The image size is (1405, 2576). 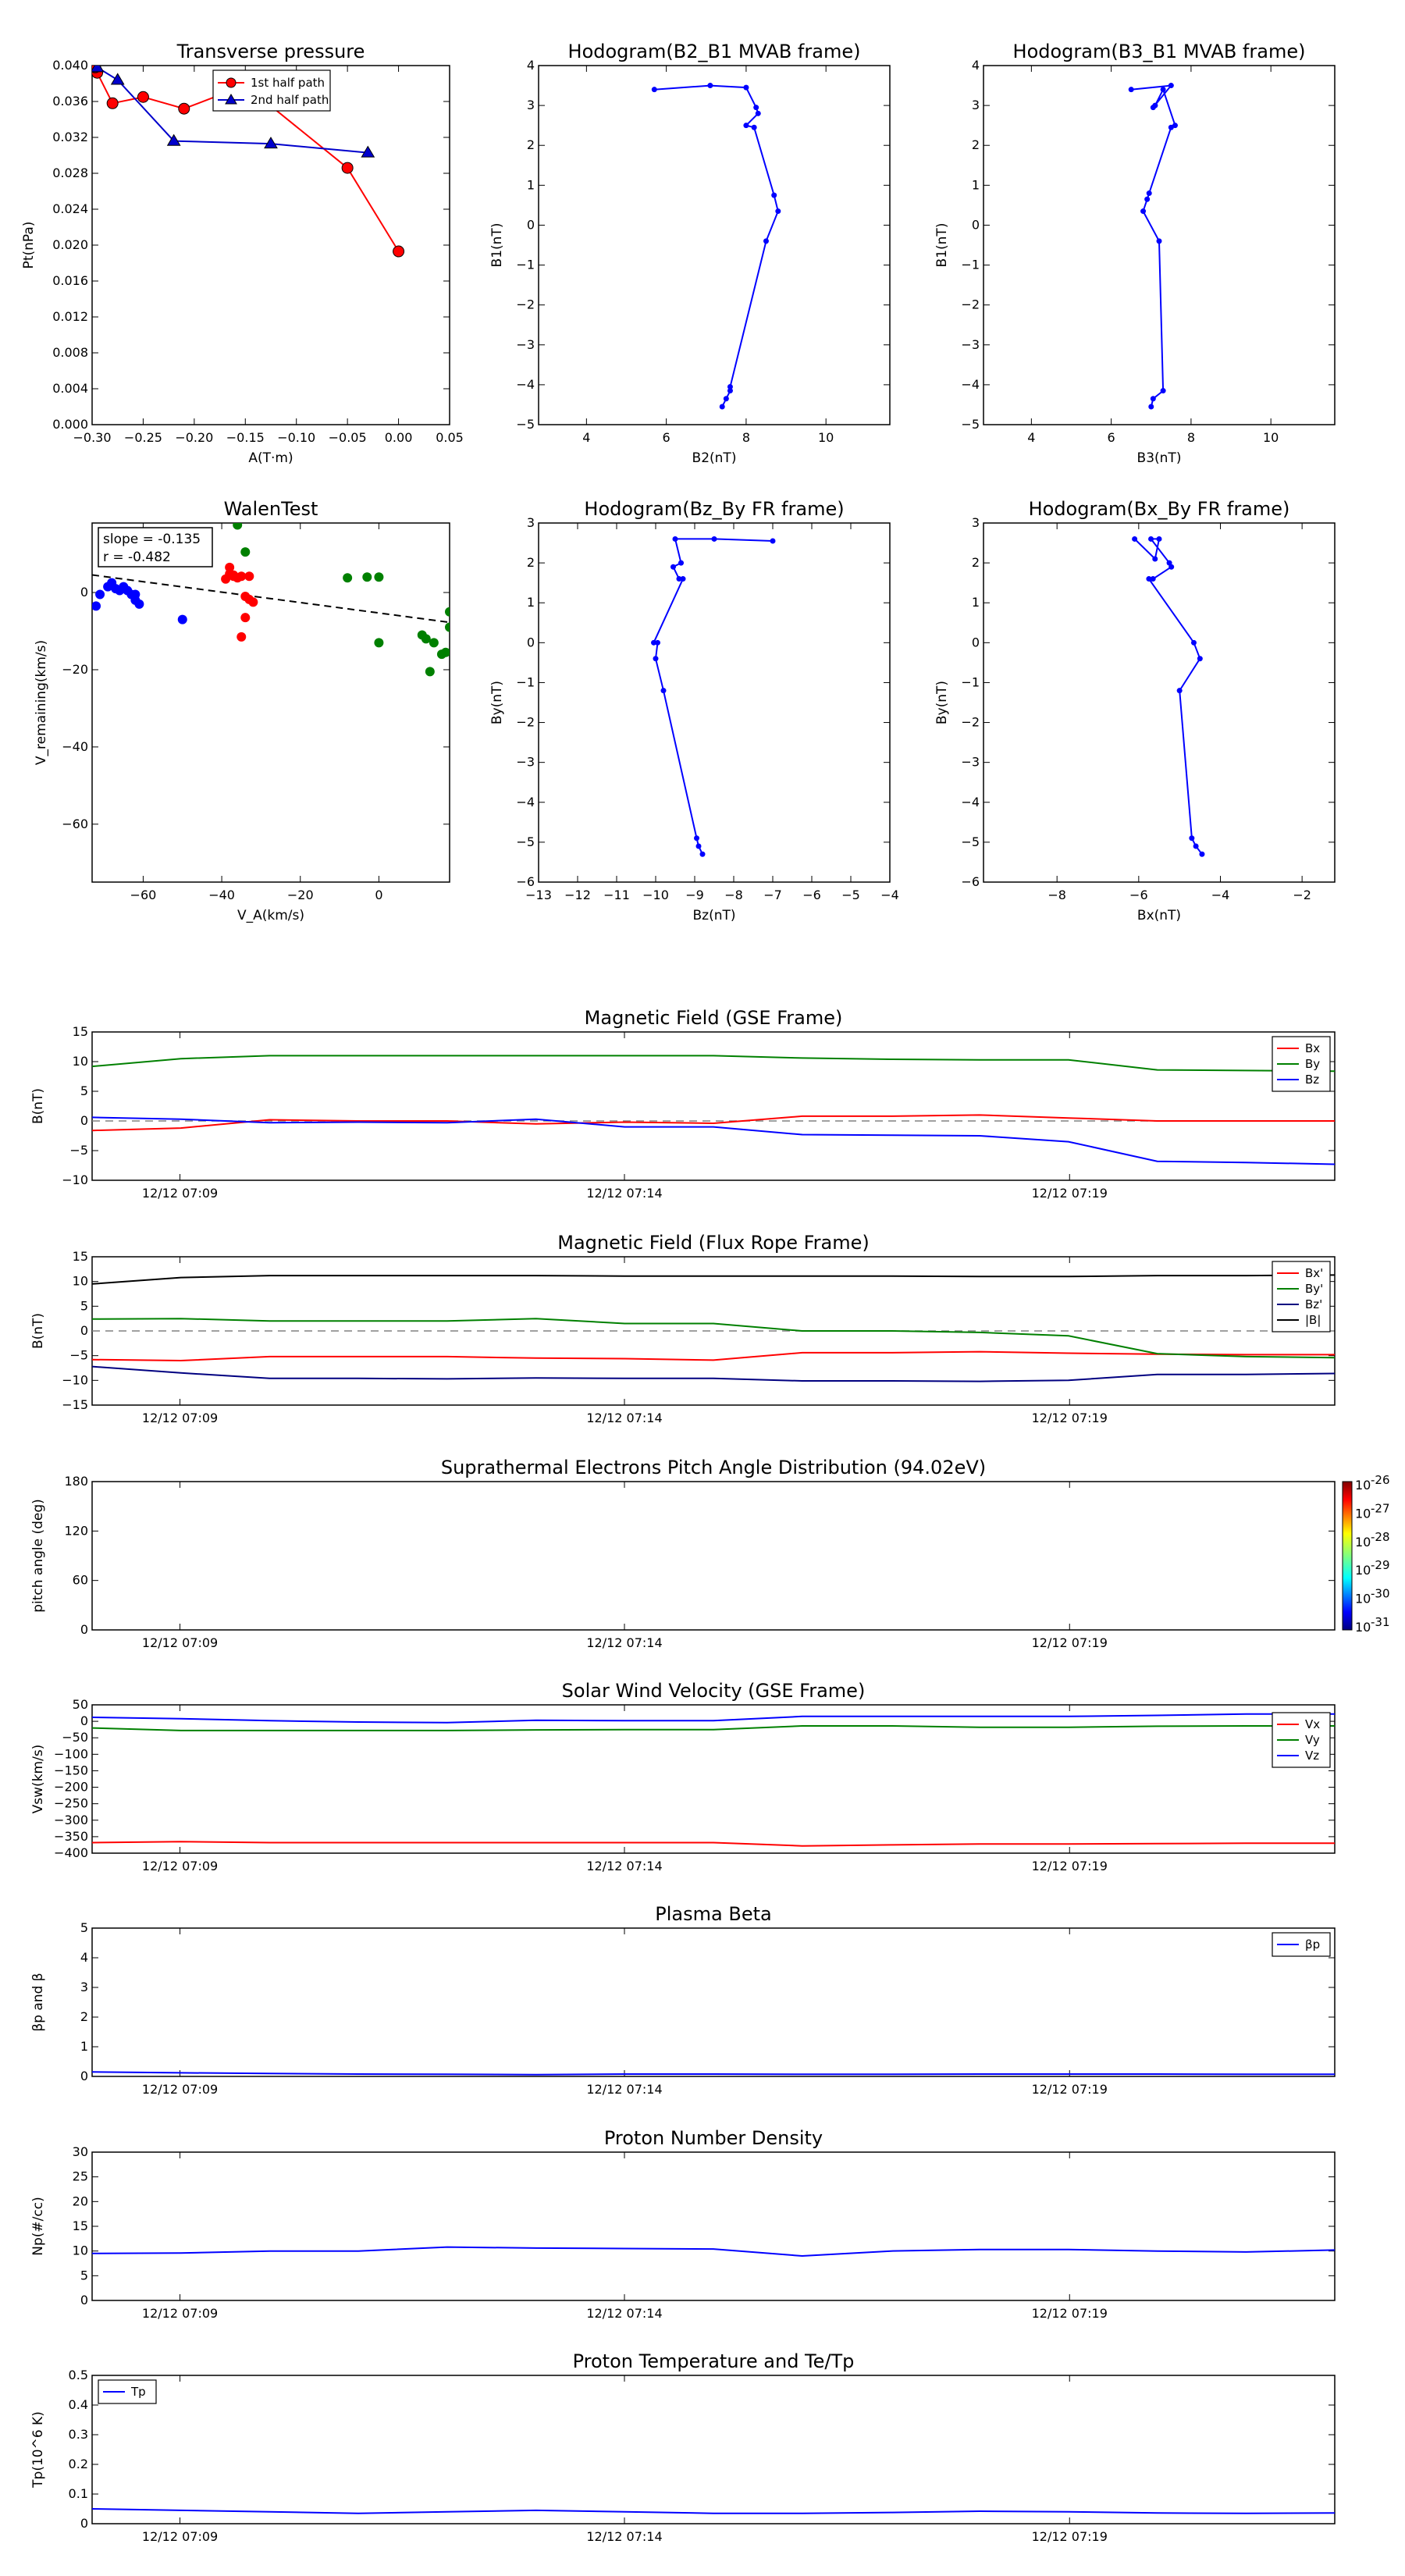 I want to click on y-tick-label: −350, so click(x=71, y=1837).